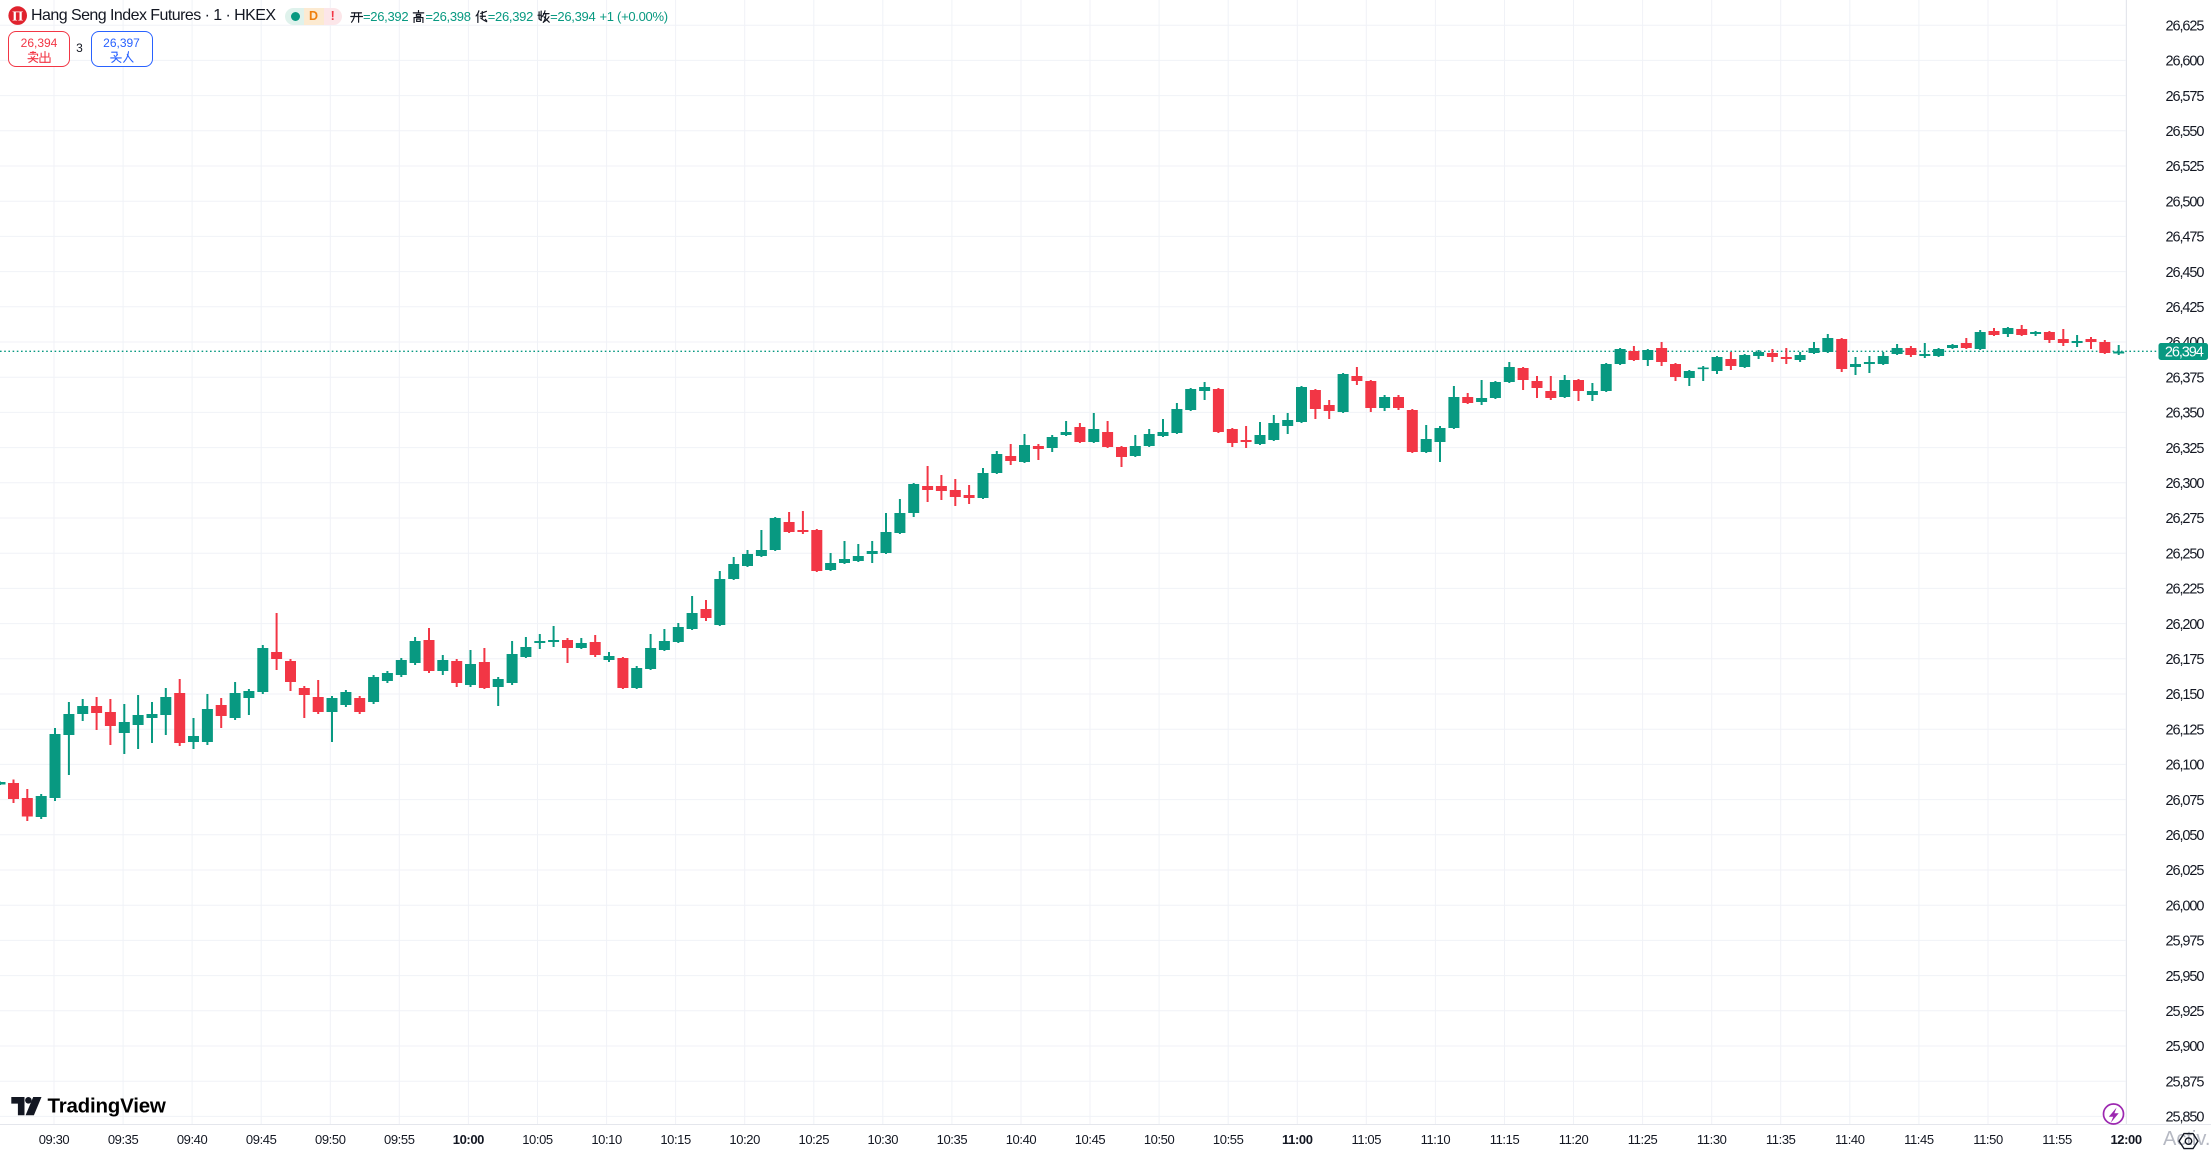 This screenshot has width=2211, height=1153. I want to click on svg-text: 26,600, so click(2185, 62).